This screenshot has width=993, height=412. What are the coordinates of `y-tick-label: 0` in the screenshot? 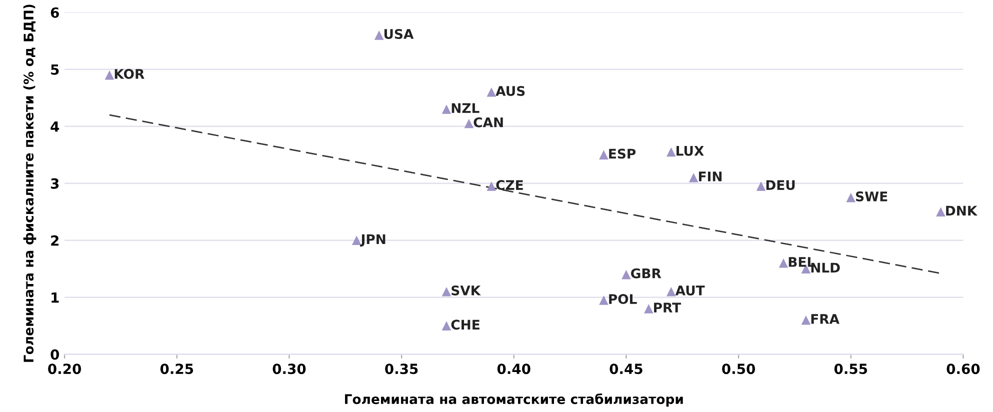 It's located at (55, 354).